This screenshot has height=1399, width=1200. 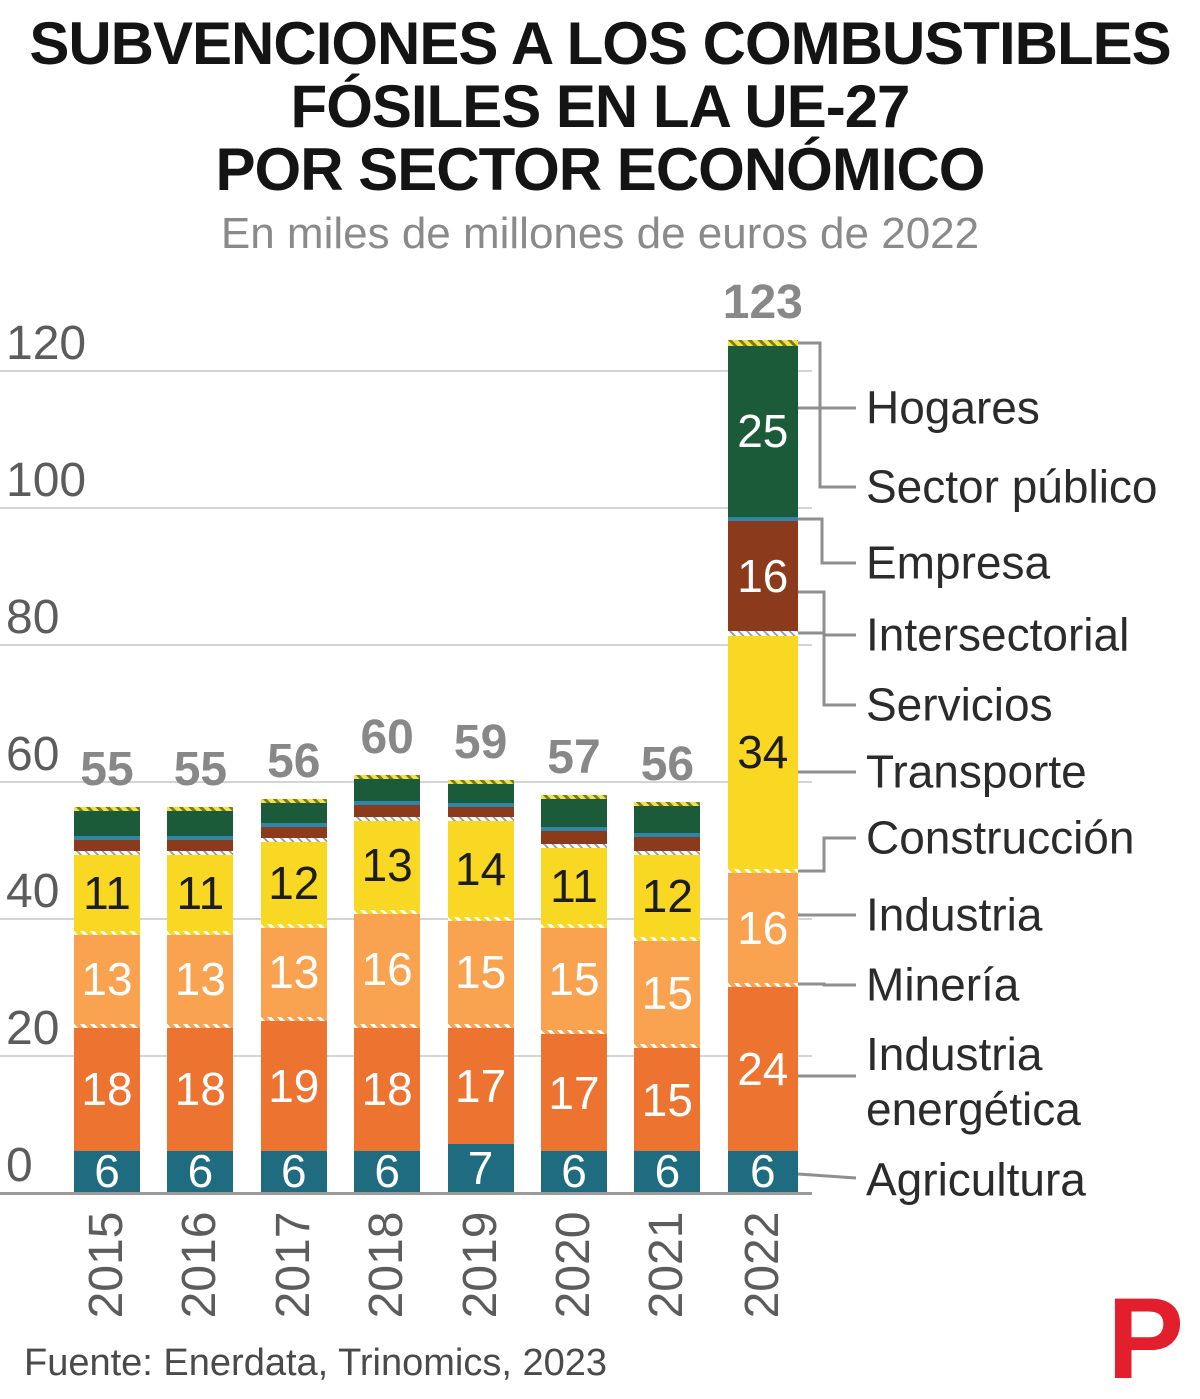 What do you see at coordinates (293, 825) in the screenshot?
I see `bar-segment-empresa-2017` at bounding box center [293, 825].